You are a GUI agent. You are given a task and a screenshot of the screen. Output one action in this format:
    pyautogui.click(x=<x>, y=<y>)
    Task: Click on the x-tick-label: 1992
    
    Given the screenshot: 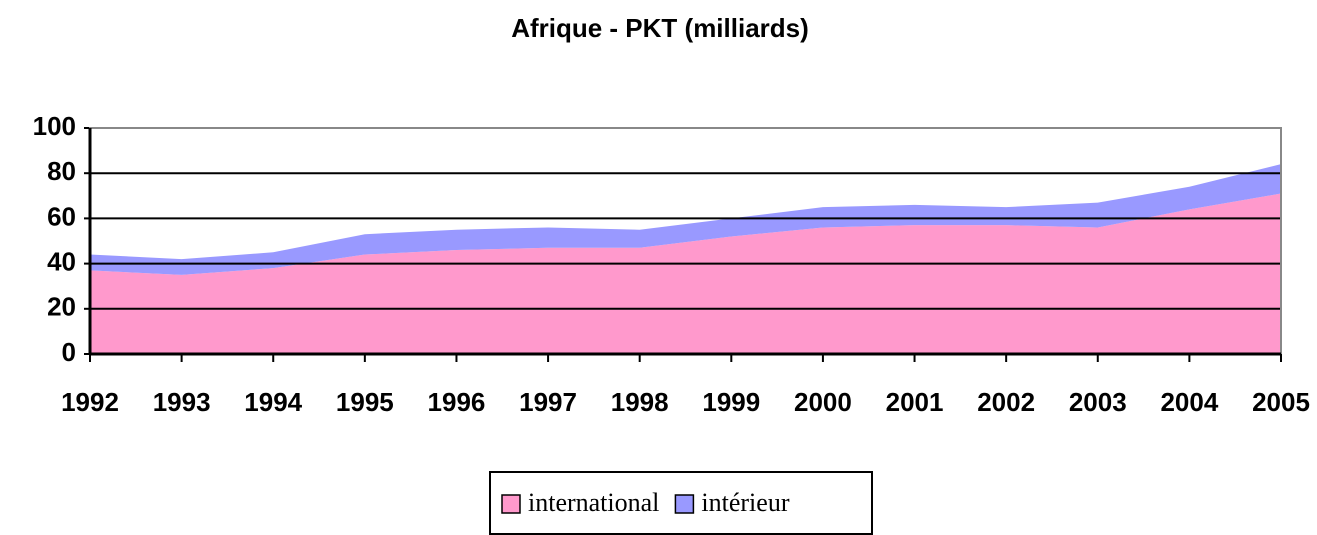 What is the action you would take?
    pyautogui.click(x=90, y=402)
    